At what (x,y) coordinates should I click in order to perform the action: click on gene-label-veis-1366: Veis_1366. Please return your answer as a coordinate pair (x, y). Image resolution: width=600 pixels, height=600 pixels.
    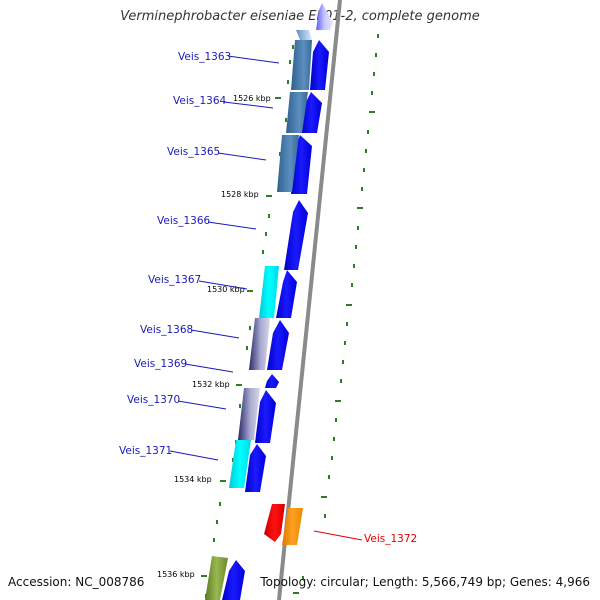
    Looking at the image, I should click on (184, 221).